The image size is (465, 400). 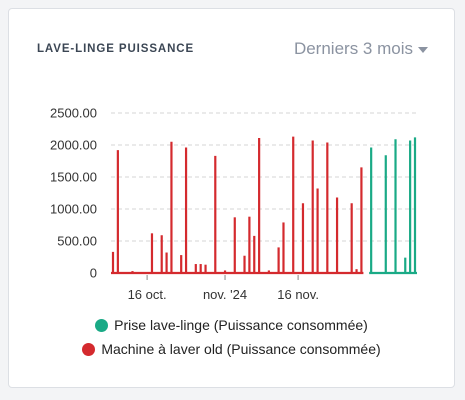 I want to click on legend-row-1: Prise lave-linge (Puissance consommée), so click(x=231, y=325).